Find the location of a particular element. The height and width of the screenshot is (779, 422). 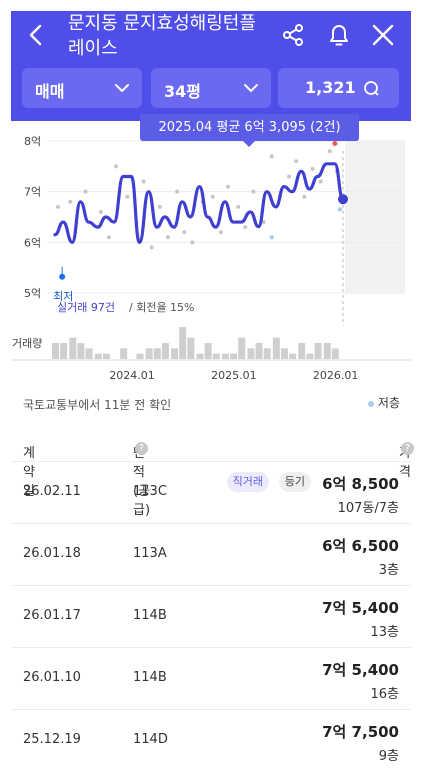

row-area: 114D is located at coordinates (150, 739).